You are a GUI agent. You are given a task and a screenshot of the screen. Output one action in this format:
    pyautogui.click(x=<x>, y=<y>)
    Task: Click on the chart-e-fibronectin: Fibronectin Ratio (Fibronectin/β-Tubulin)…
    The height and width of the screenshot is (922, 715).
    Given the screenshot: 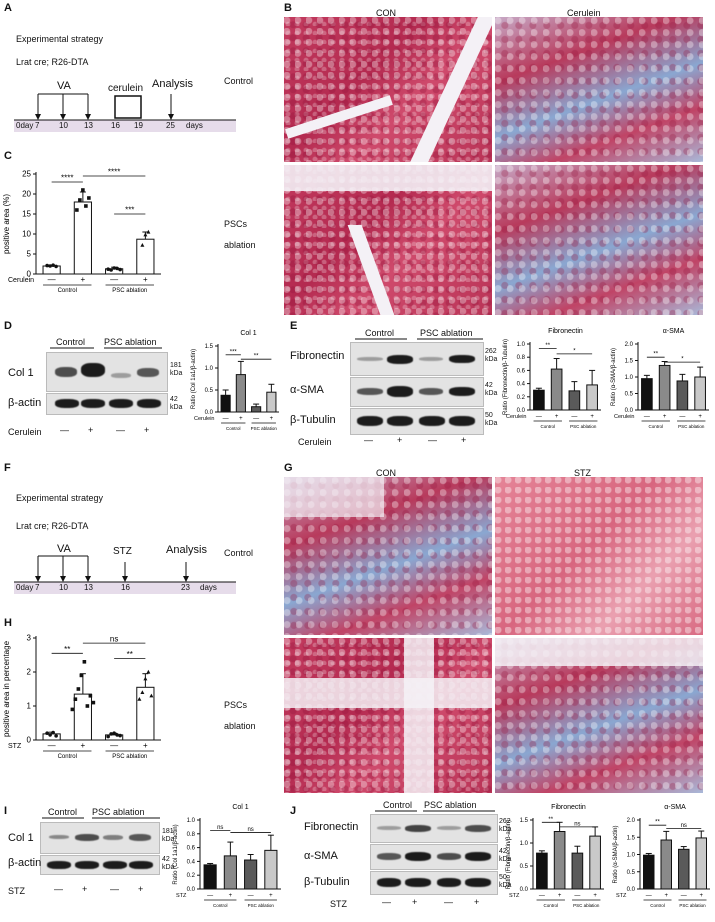 What is the action you would take?
    pyautogui.click(x=552, y=378)
    